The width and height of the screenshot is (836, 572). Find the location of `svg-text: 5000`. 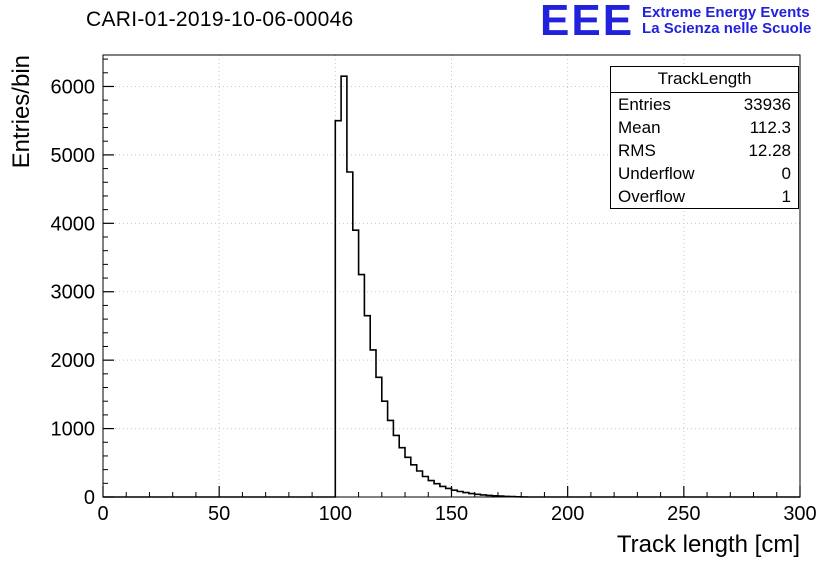

svg-text: 5000 is located at coordinates (73, 156).